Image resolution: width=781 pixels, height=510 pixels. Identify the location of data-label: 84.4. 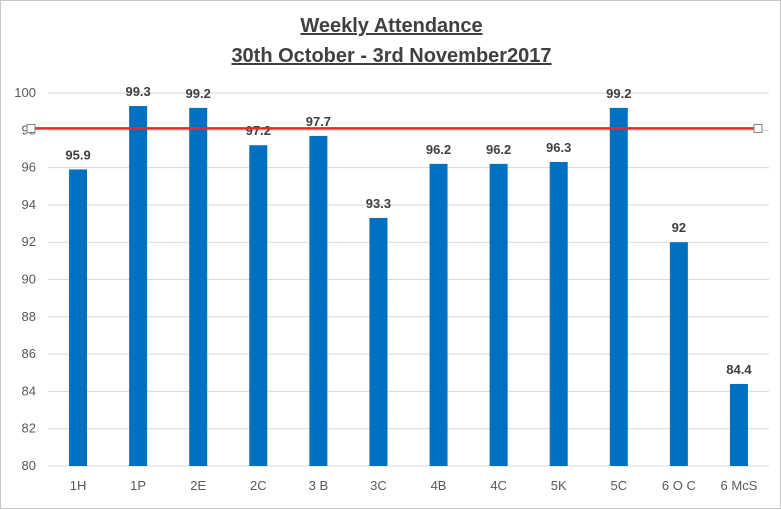
(739, 369).